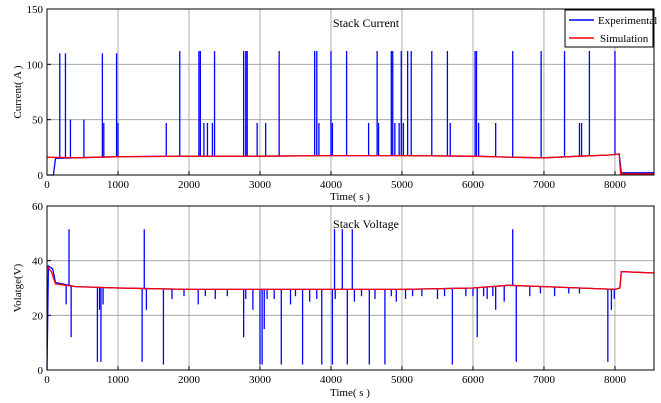  I want to click on current-x-tick-label: 7000, so click(544, 185).